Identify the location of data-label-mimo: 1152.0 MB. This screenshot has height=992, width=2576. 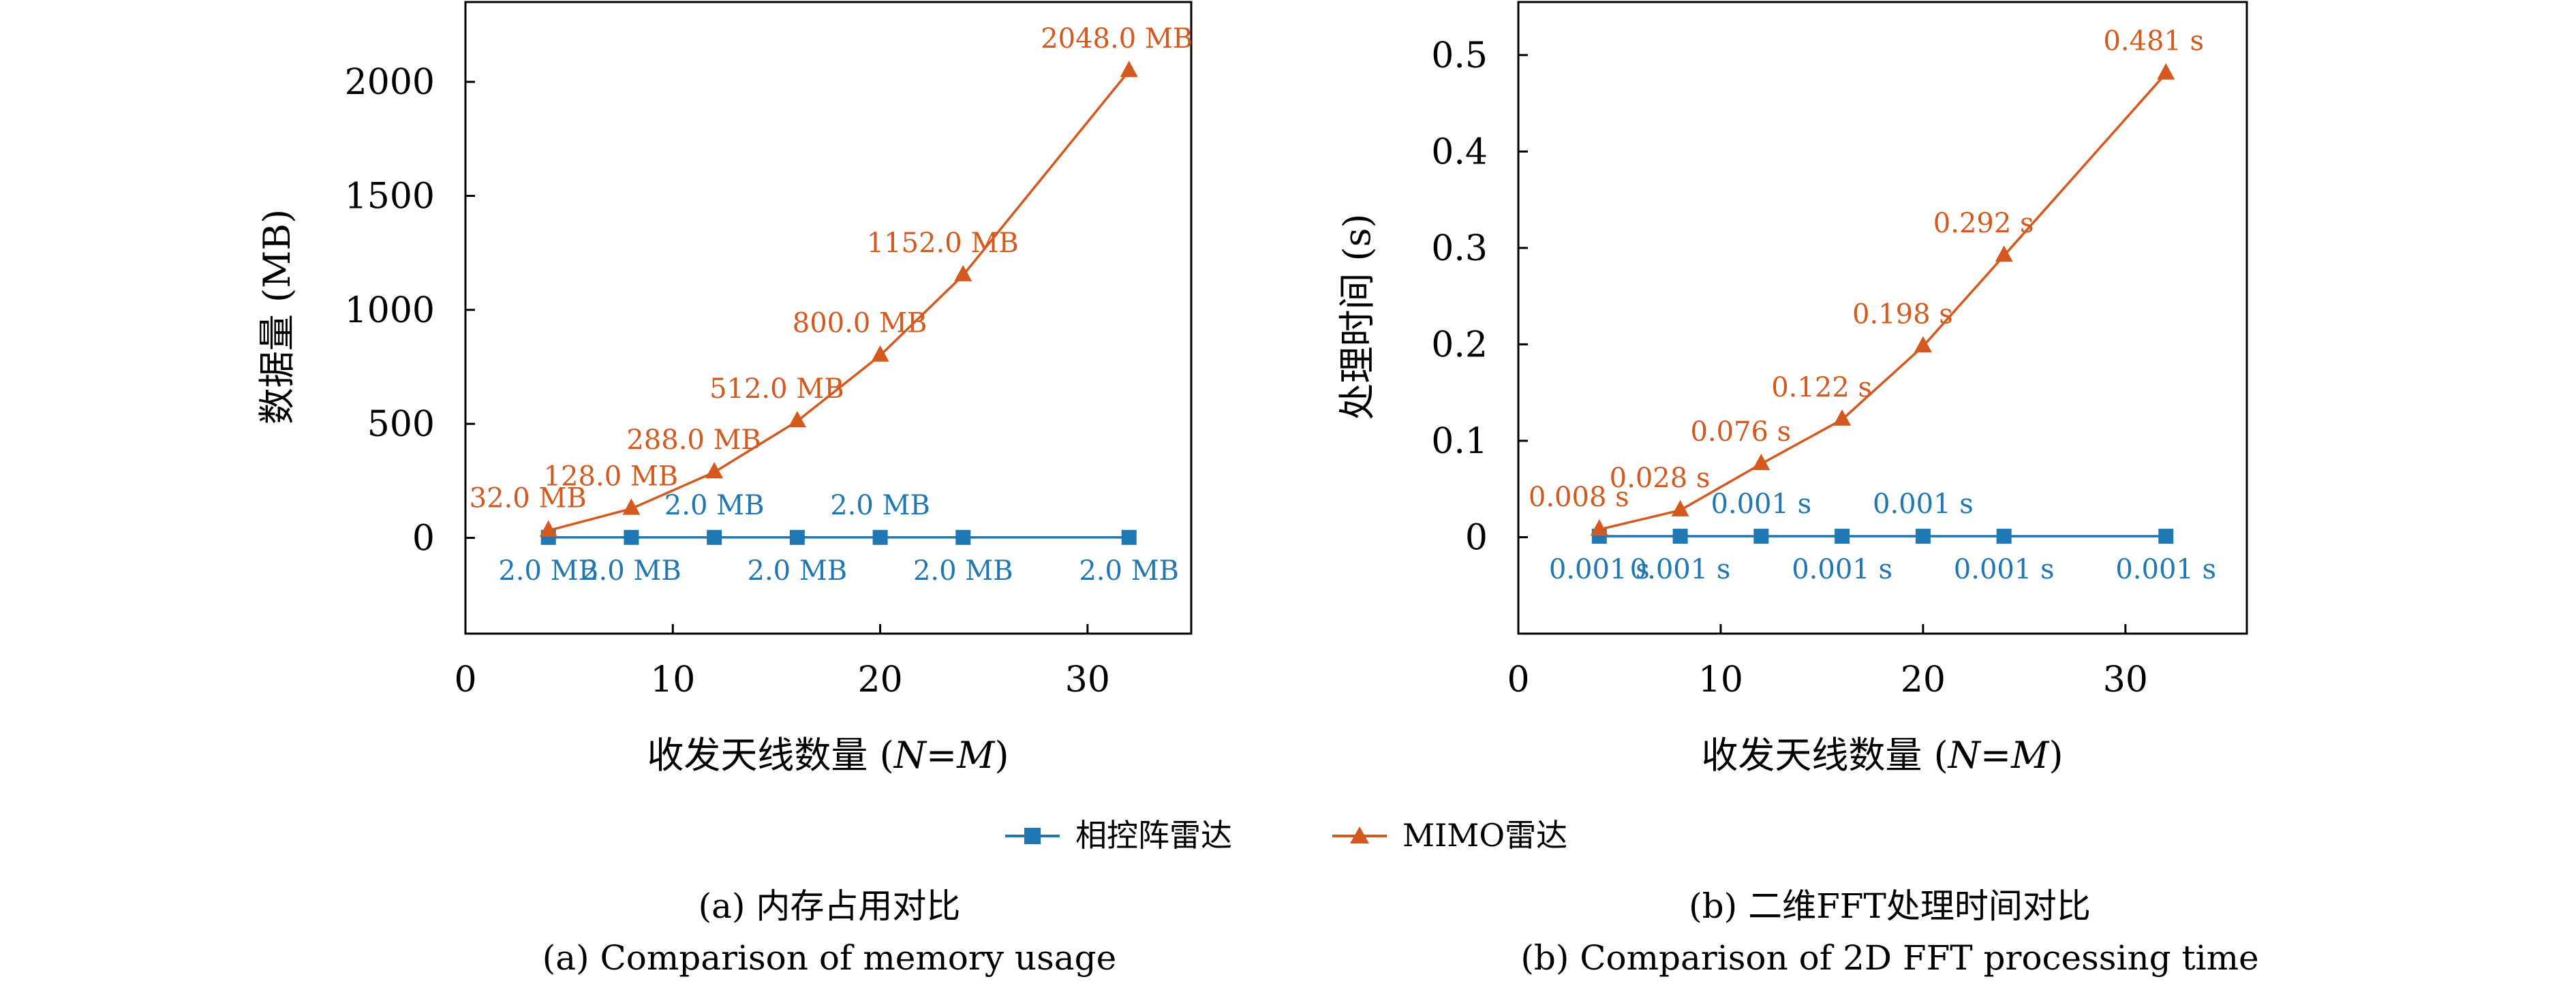
(943, 243).